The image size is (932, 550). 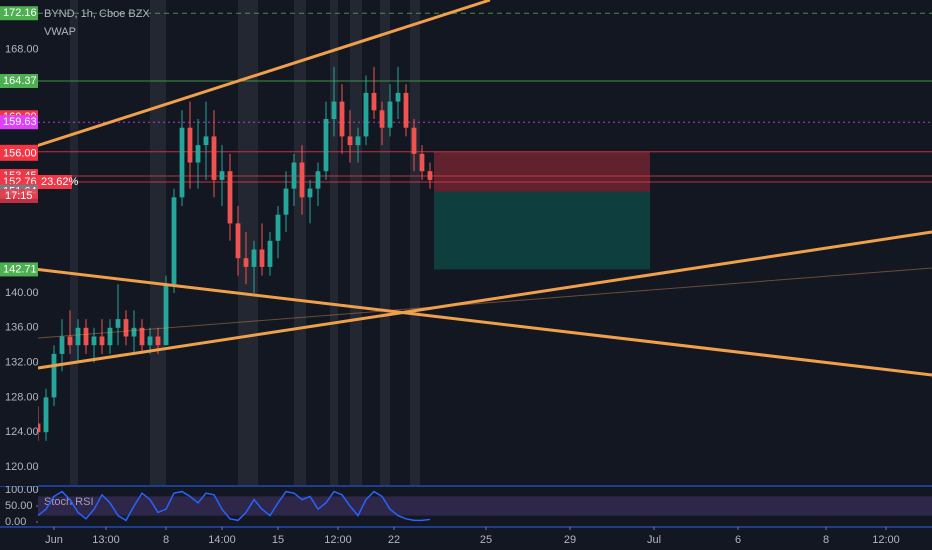 What do you see at coordinates (22, 363) in the screenshot?
I see `y-tick-label: 132.00` at bounding box center [22, 363].